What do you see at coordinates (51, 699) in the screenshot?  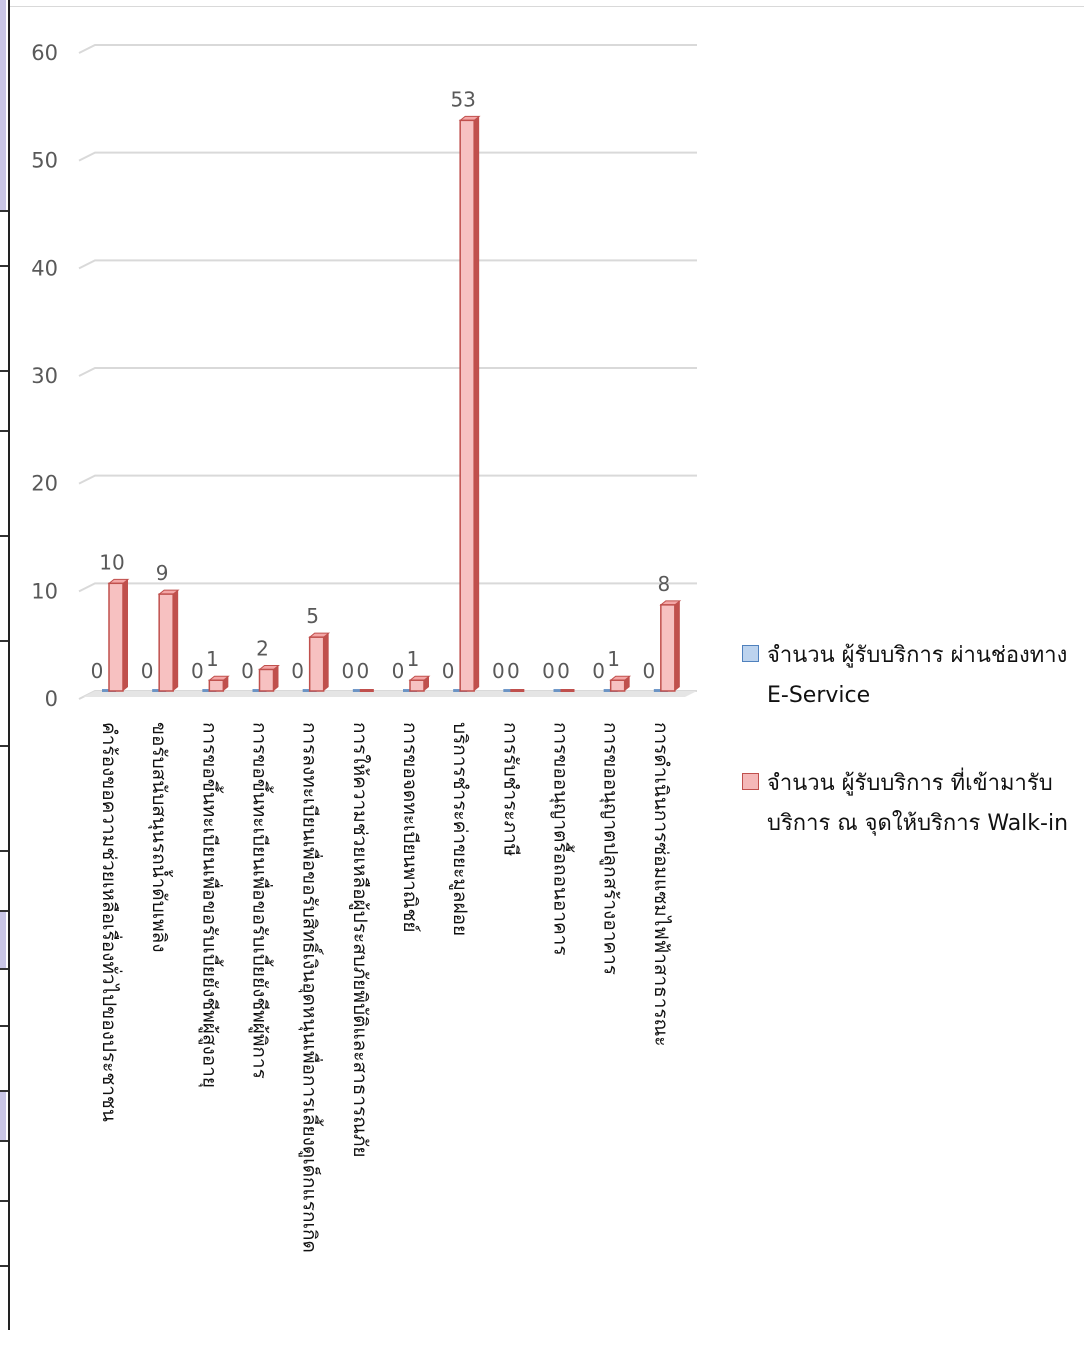 I see `y-tick-label: 0` at bounding box center [51, 699].